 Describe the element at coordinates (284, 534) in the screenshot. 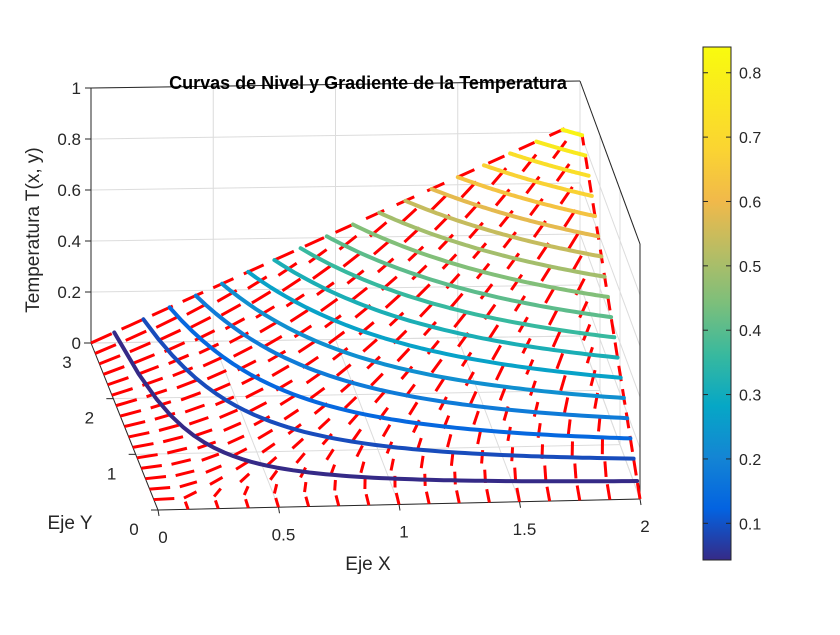

I see `x-tick-label: 0.5` at that location.